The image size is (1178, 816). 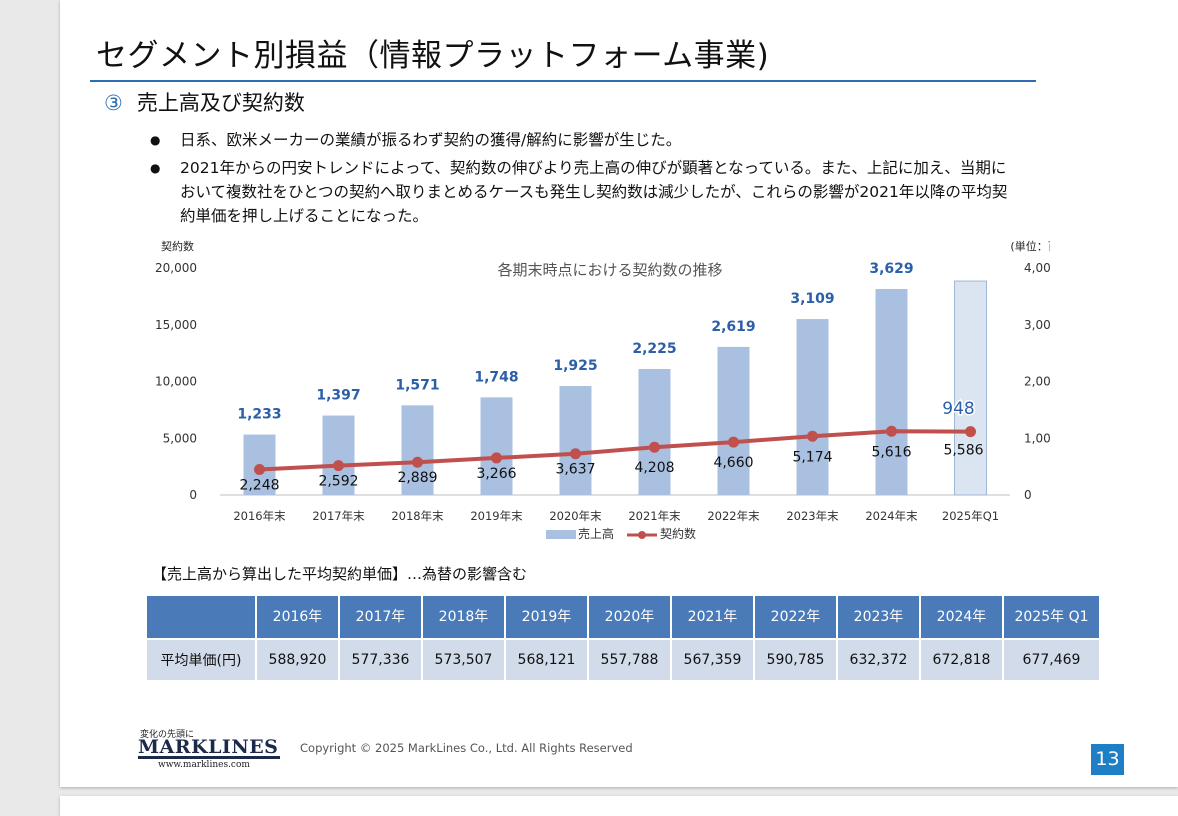 I want to click on right-axis-tick: 1,000, so click(x=1037, y=438).